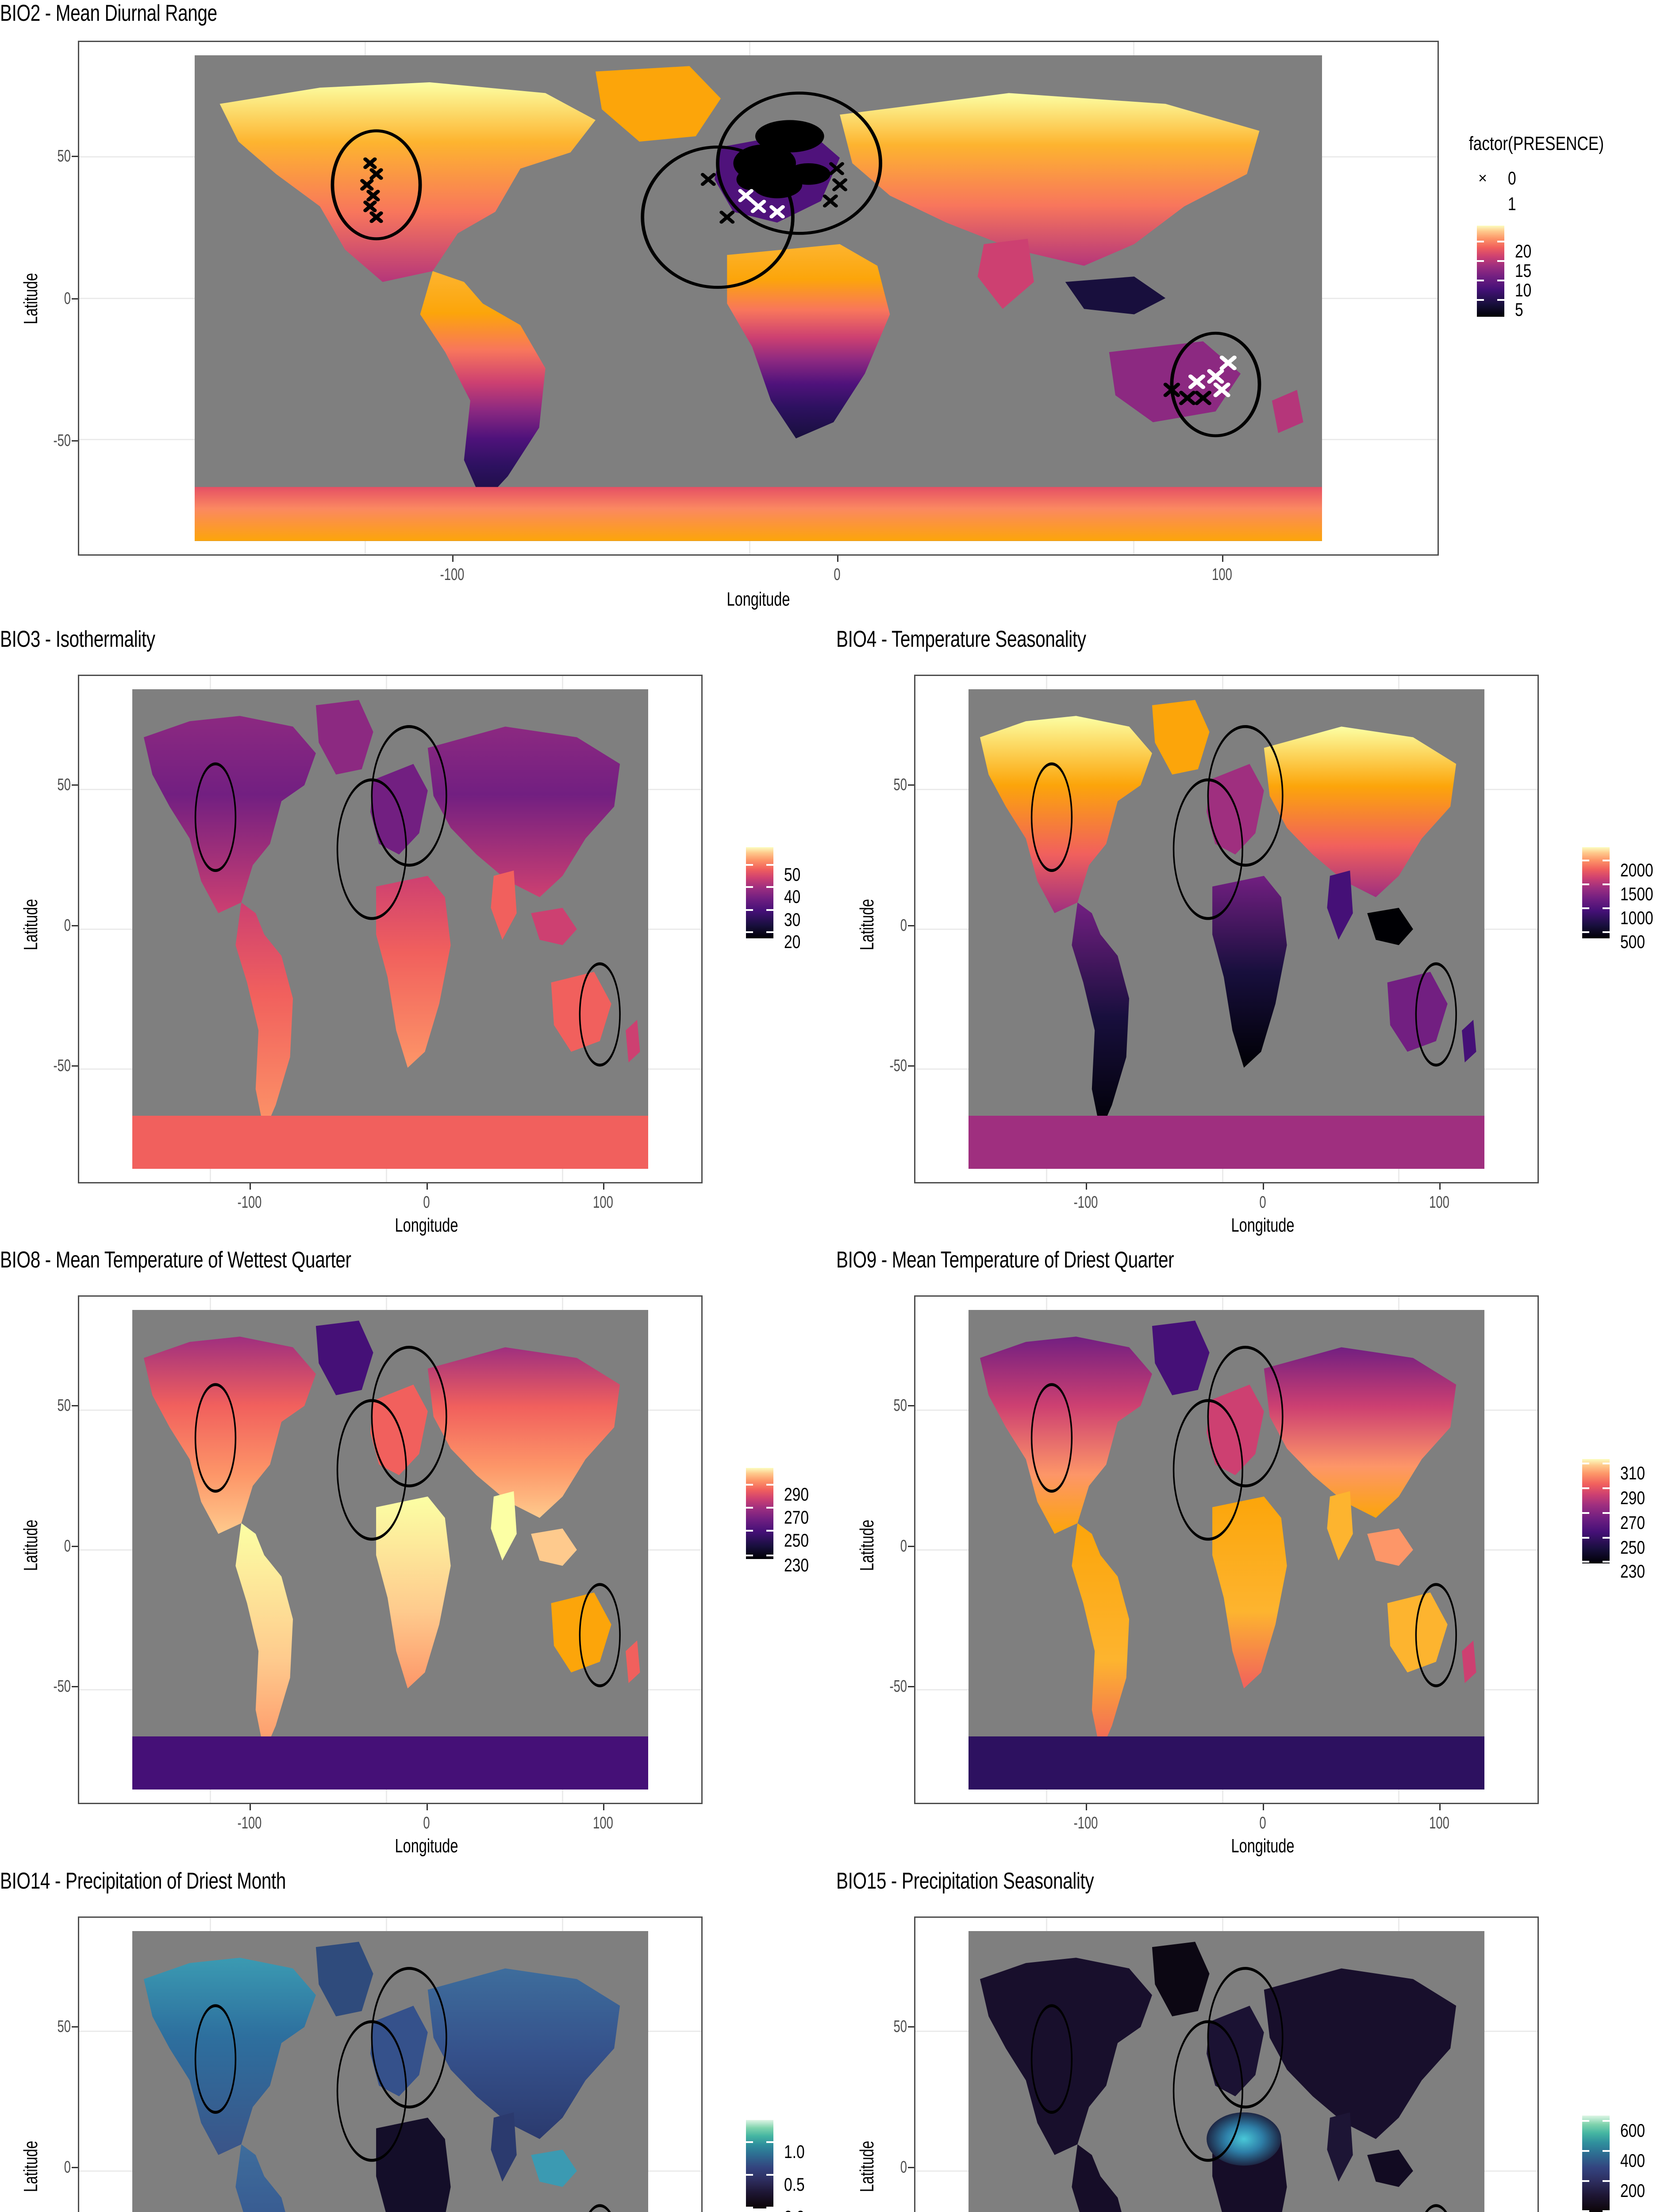 Image resolution: width=1672 pixels, height=2212 pixels. I want to click on colorbar-gradient-bio8, so click(759, 1514).